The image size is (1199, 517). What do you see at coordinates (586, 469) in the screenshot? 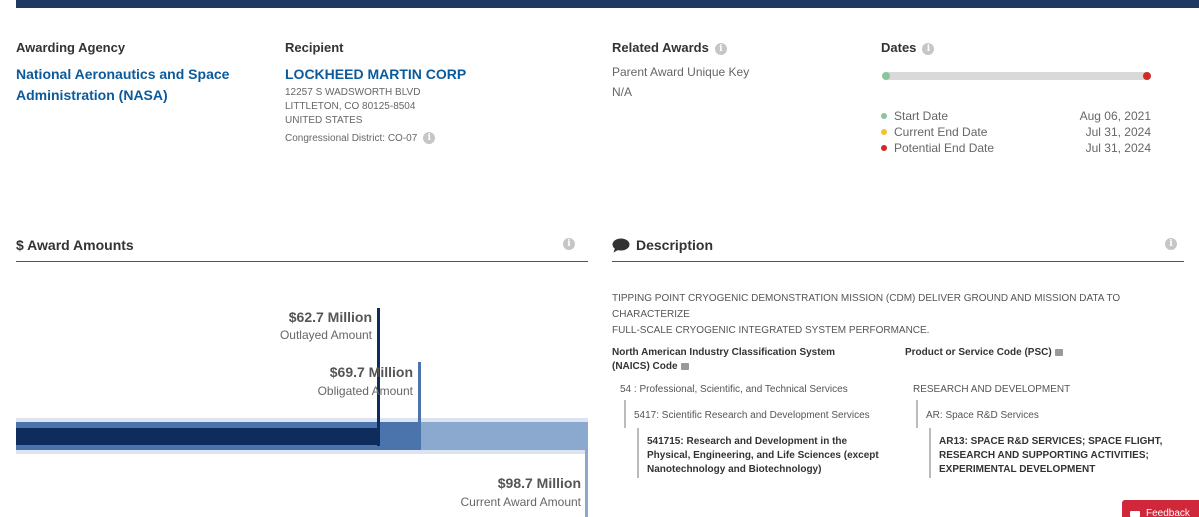
I see `current-award-marker-line` at bounding box center [586, 469].